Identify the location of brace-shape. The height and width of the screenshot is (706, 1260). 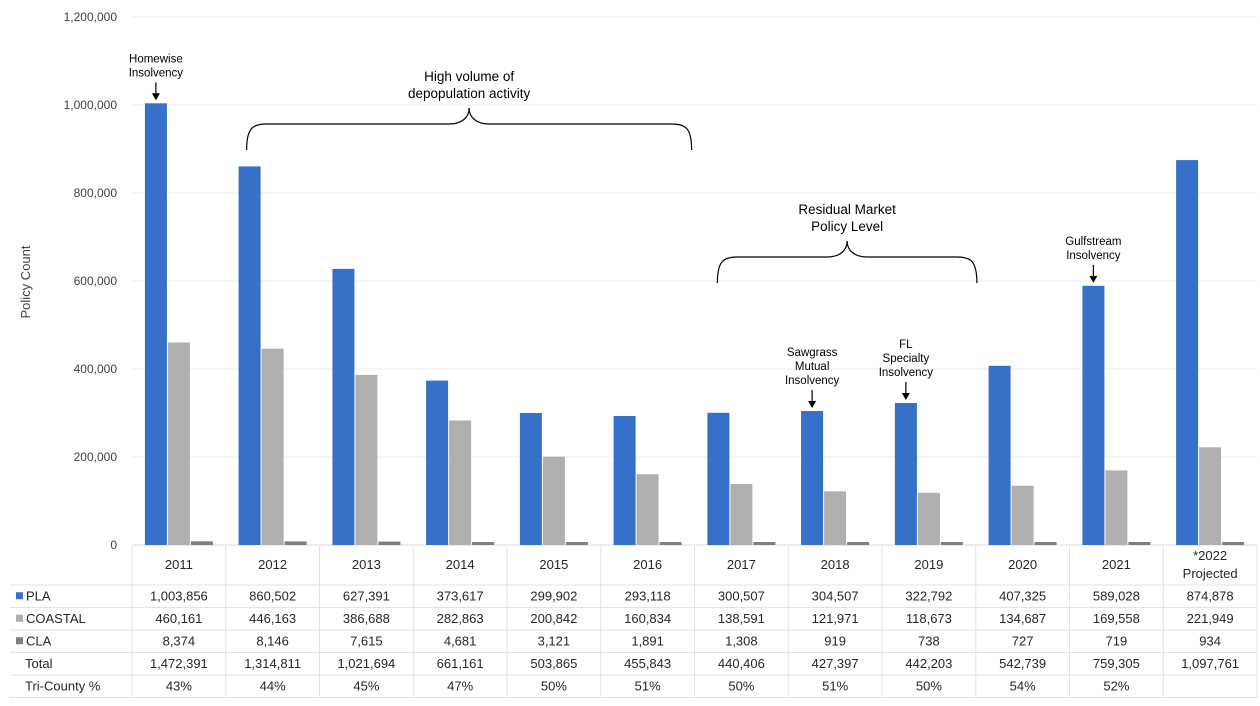
(469, 129).